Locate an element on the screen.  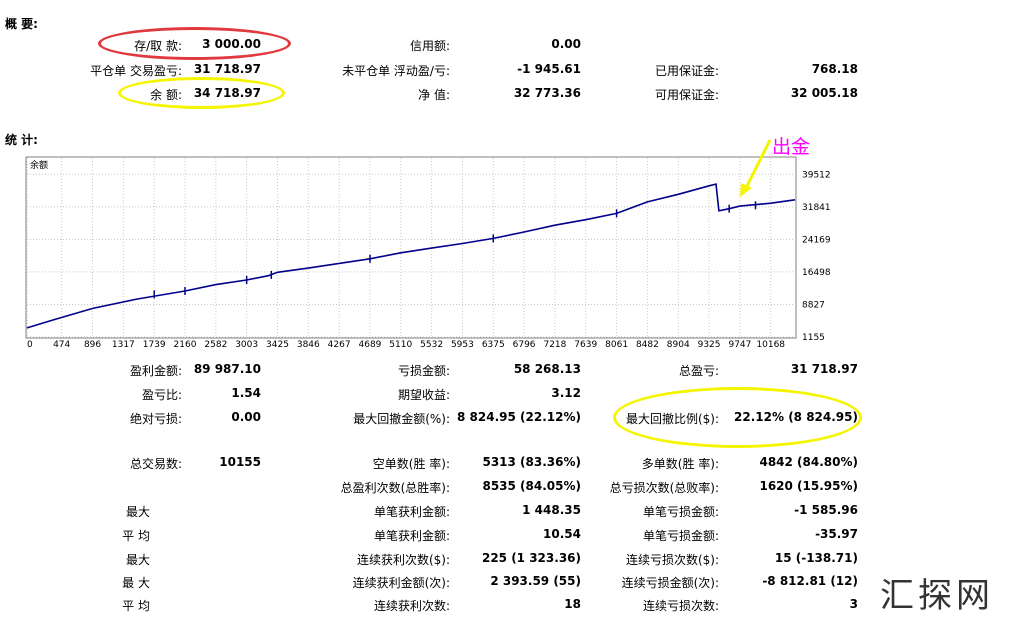
long-trades-label: 多单数(胜 率): is located at coordinates (680, 464).